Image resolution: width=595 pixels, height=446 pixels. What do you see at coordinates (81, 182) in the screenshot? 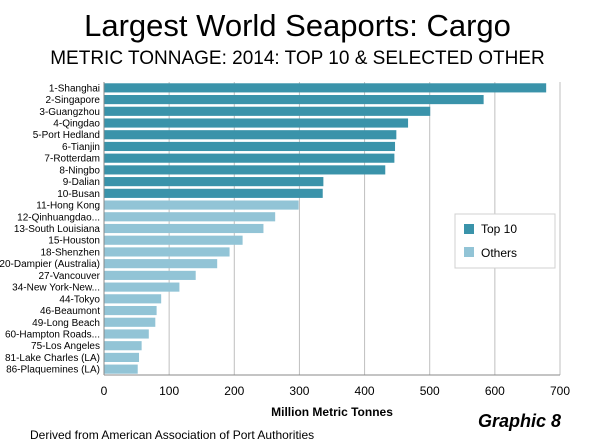
I see `category-label: 9-Dalian` at bounding box center [81, 182].